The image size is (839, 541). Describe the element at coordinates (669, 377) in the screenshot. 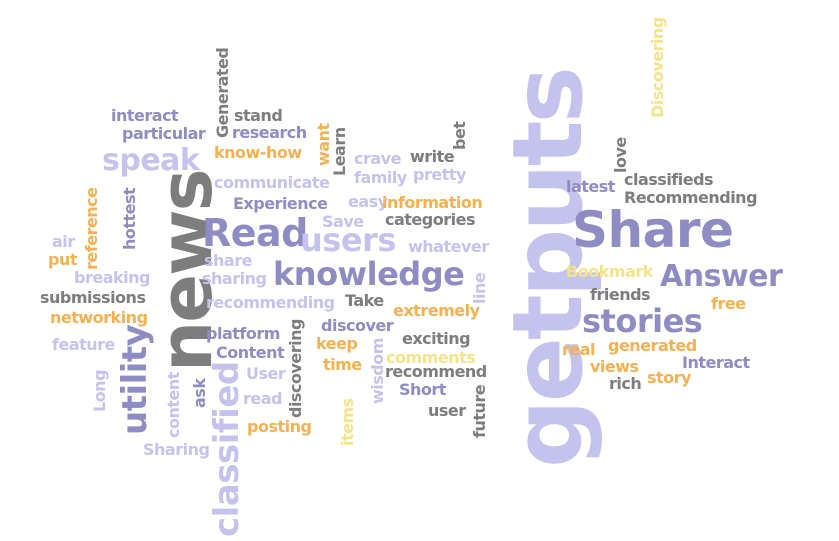

I see `word-story: story` at that location.